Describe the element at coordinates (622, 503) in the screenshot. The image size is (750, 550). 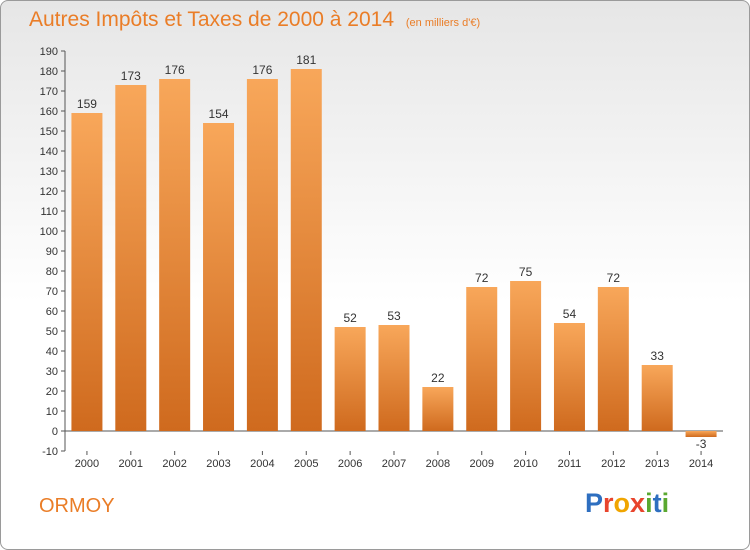
I see `logo-letter: o` at that location.